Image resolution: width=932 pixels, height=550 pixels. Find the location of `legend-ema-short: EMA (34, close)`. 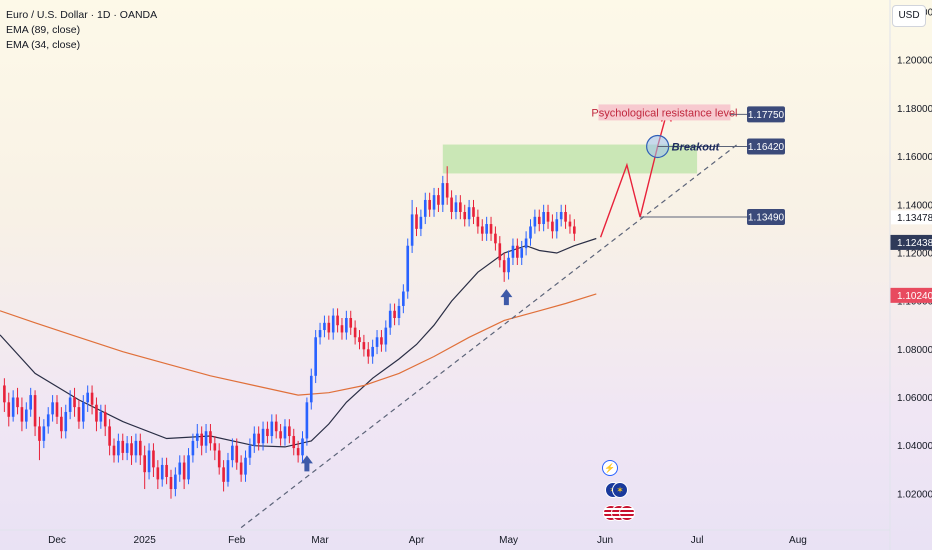

legend-ema-short: EMA (34, close) is located at coordinates (43, 45).